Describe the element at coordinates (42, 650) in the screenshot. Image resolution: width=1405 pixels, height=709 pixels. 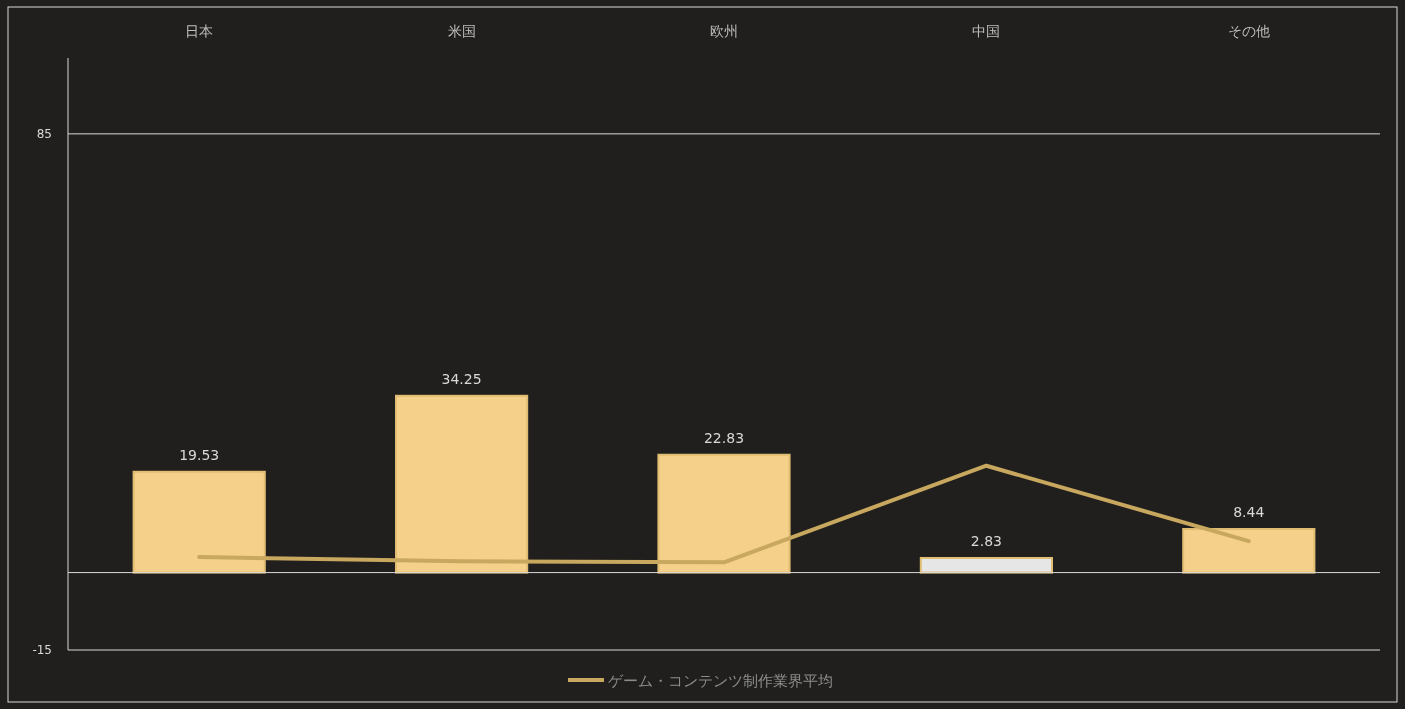
I see `y-tick-label: -15` at that location.